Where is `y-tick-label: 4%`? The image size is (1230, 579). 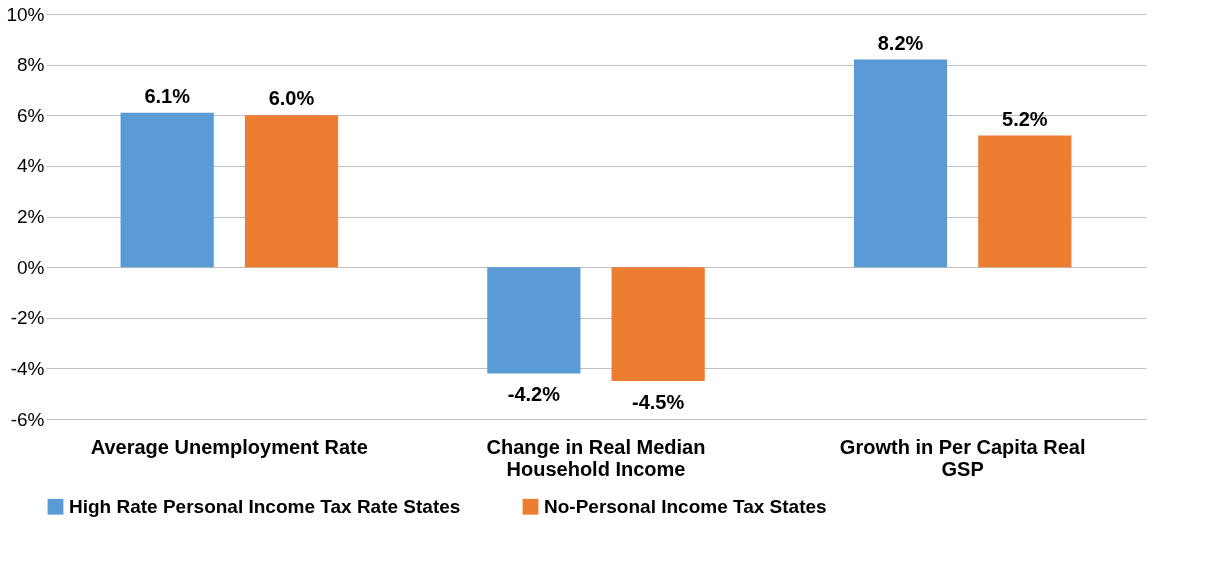 y-tick-label: 4% is located at coordinates (31, 166).